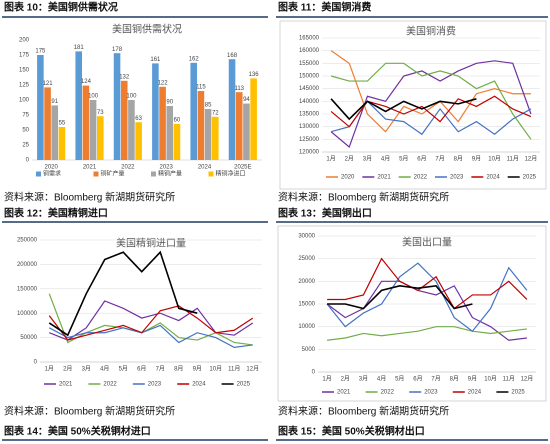 The image size is (550, 444). What do you see at coordinates (306, 259) in the screenshot?
I see `y-tick-label: 25000` at bounding box center [306, 259].